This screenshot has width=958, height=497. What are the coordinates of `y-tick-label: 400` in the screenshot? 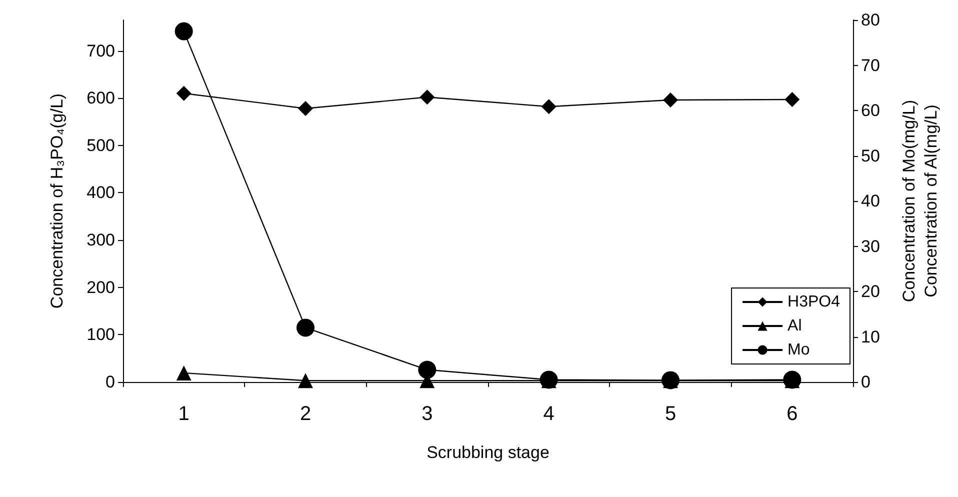 It's located at (100, 192).